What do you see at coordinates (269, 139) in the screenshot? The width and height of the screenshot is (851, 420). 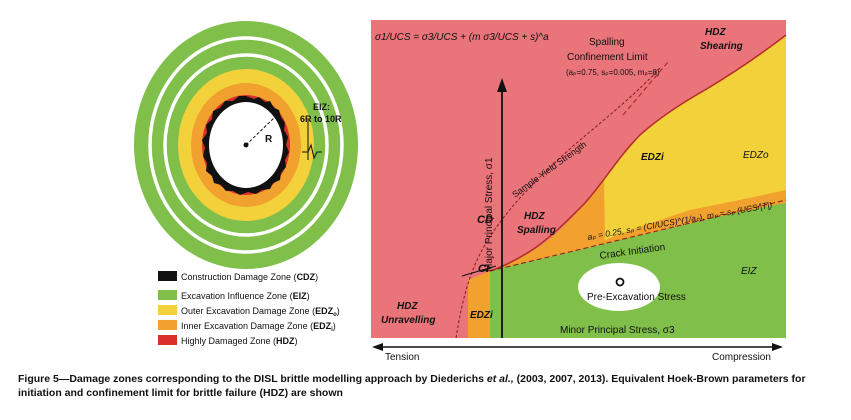 I see `radius-label: R` at bounding box center [269, 139].